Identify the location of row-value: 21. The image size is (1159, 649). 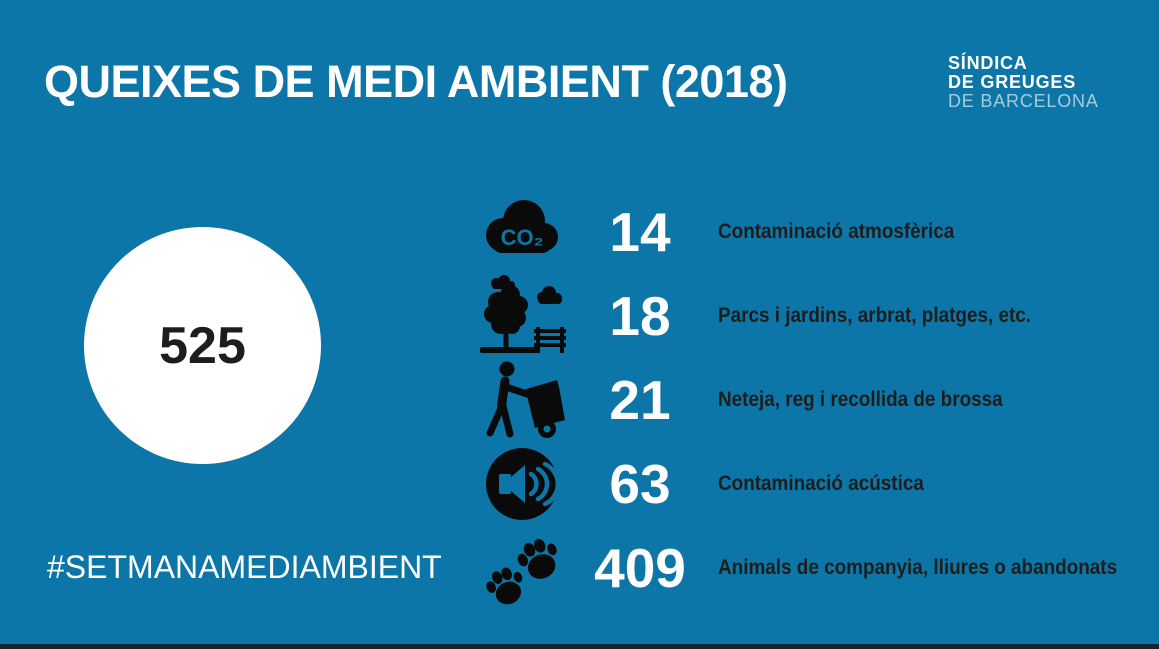
(640, 399).